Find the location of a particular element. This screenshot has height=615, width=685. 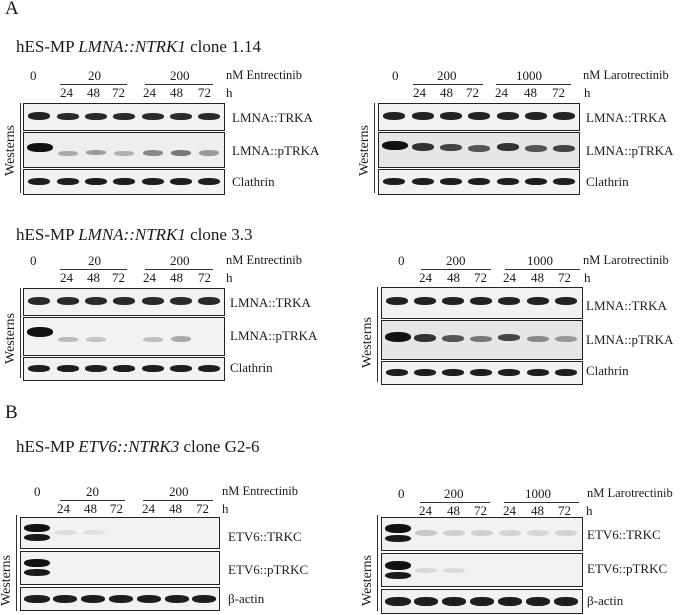

b2-row-3-label: β-actin is located at coordinates (605, 600).